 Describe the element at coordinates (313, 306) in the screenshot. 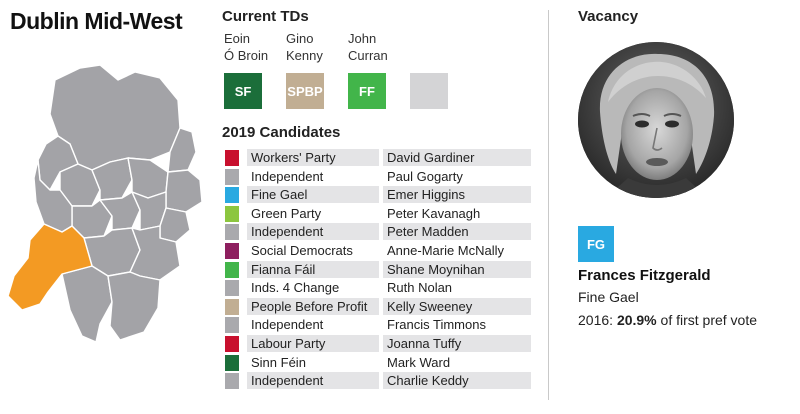

I see `candidate-party: People Before Profit` at that location.